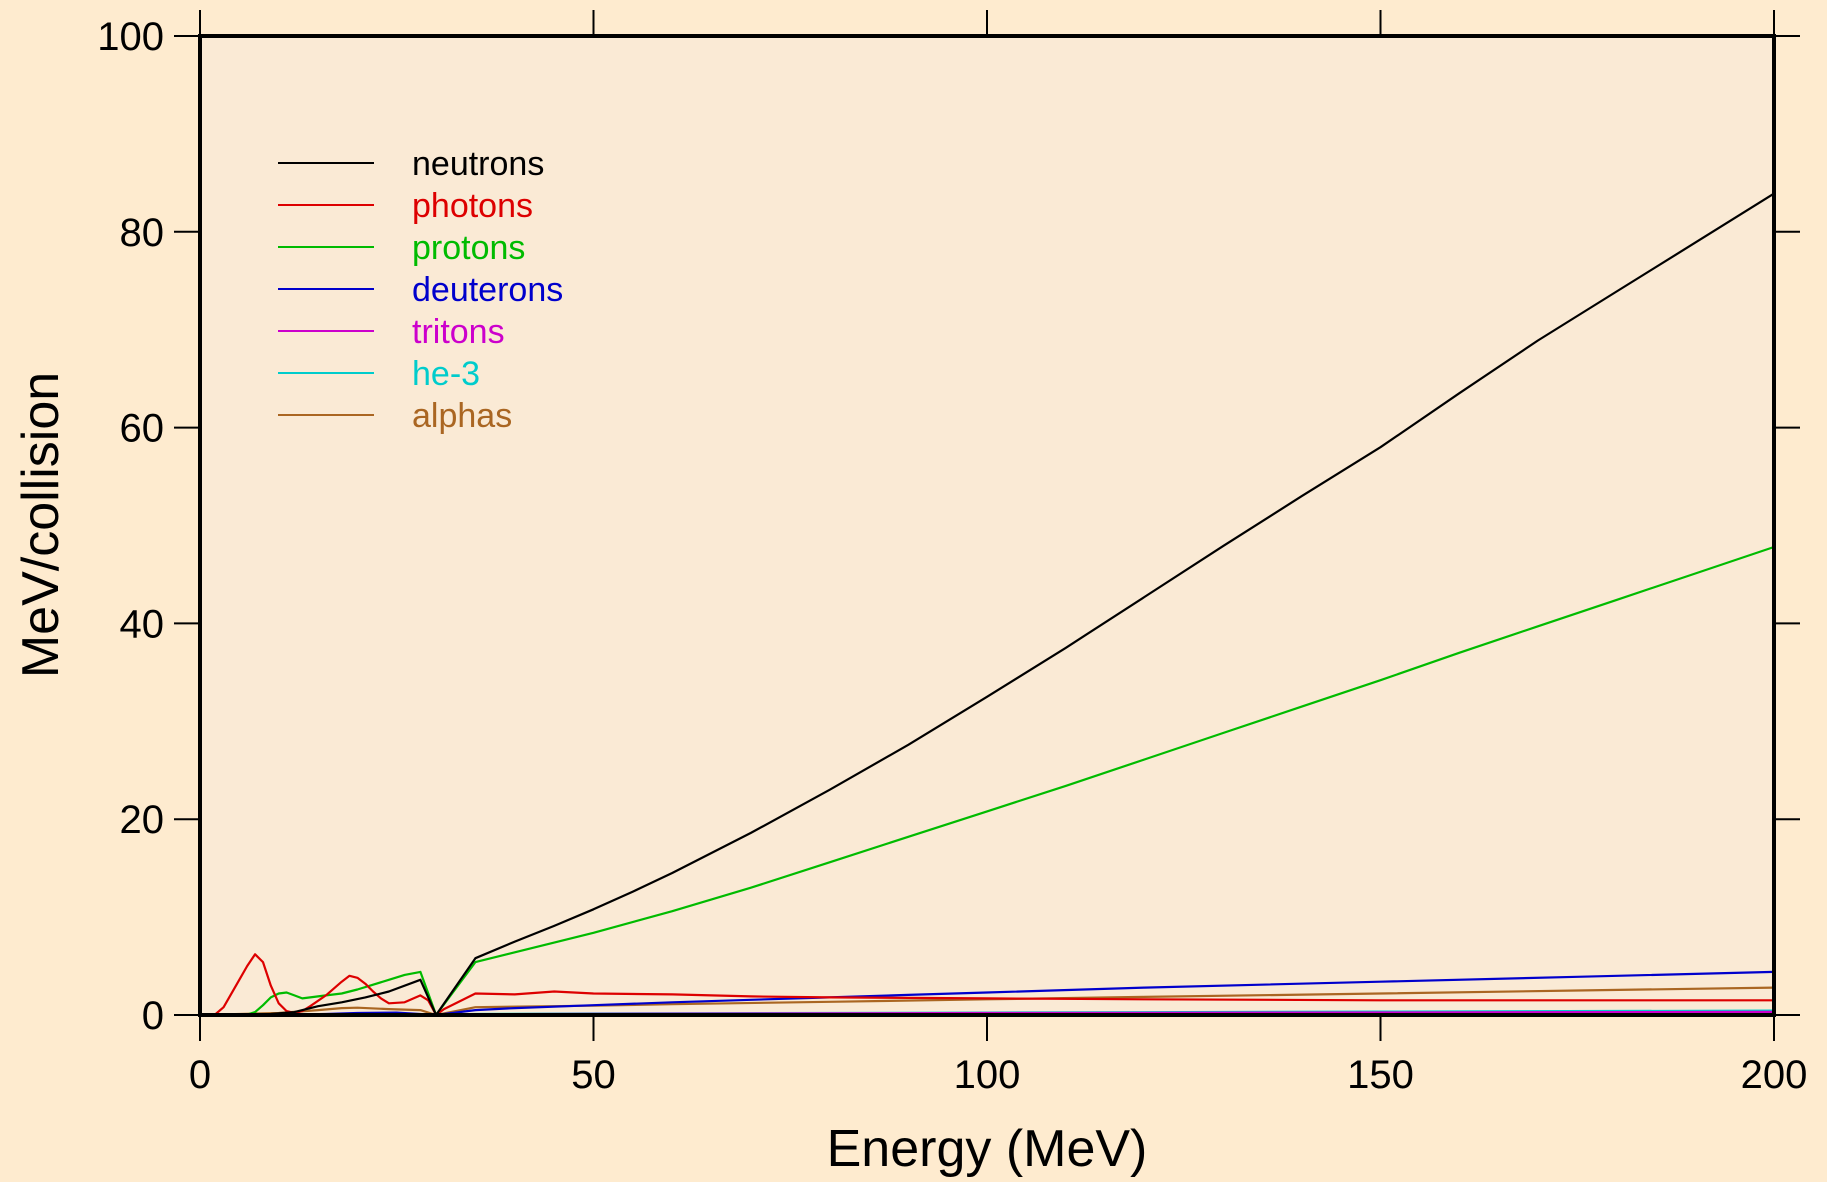 This screenshot has height=1182, width=1827. What do you see at coordinates (41, 525) in the screenshot?
I see `y-axis-label: MeV/collision` at bounding box center [41, 525].